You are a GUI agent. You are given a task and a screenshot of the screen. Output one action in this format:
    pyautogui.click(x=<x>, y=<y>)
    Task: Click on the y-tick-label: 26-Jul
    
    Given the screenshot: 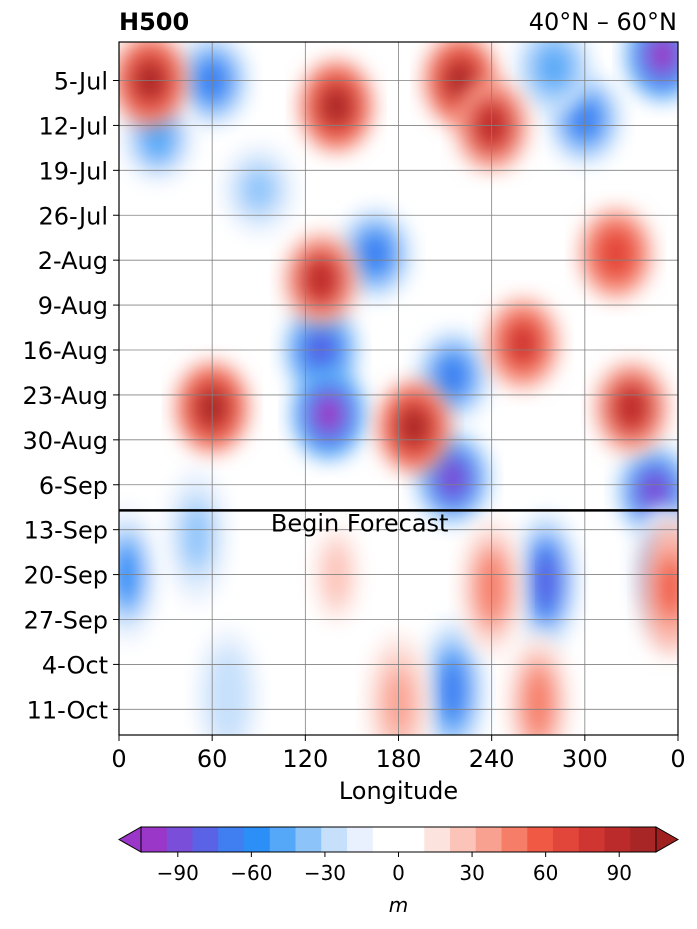 What is the action you would take?
    pyautogui.click(x=74, y=216)
    